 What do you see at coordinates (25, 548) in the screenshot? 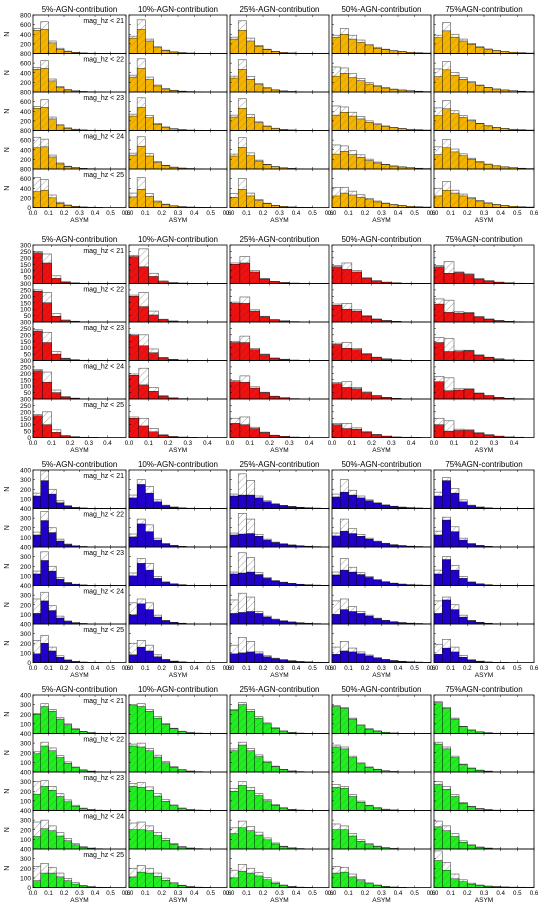
I see `y-tick-label: 400` at bounding box center [25, 548].